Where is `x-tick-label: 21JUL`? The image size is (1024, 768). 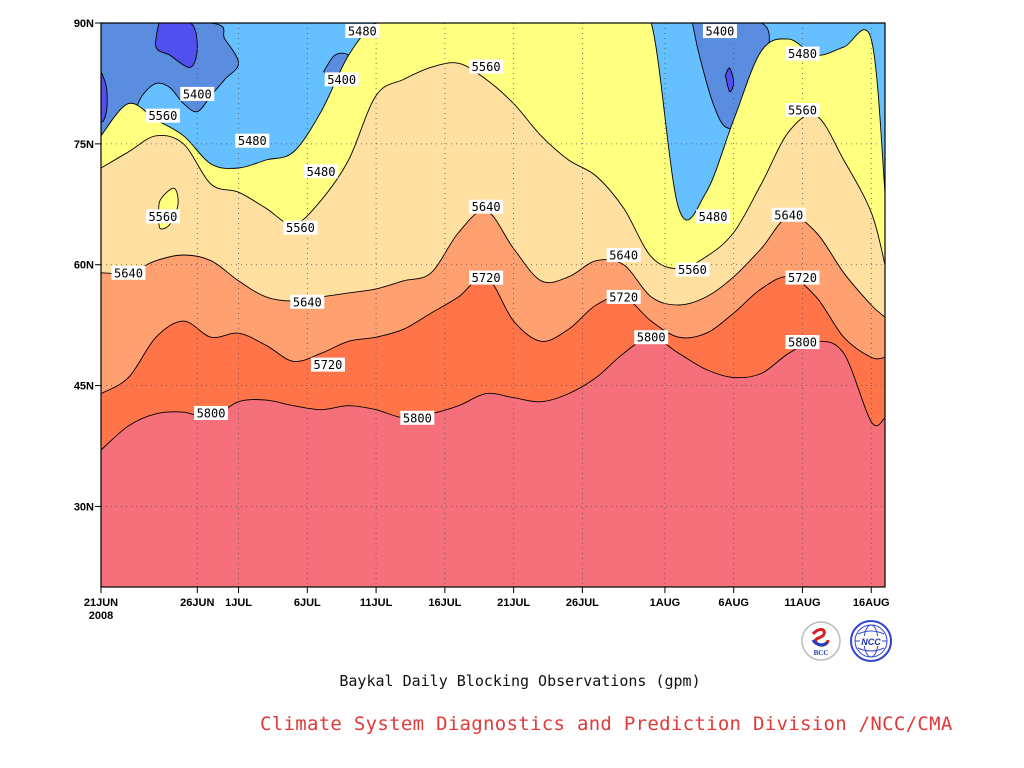
x-tick-label: 21JUL is located at coordinates (513, 603).